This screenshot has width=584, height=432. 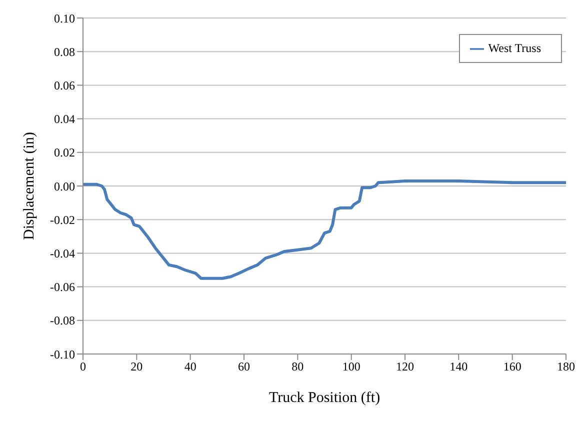 I want to click on x-tick-label: 60, so click(x=244, y=367).